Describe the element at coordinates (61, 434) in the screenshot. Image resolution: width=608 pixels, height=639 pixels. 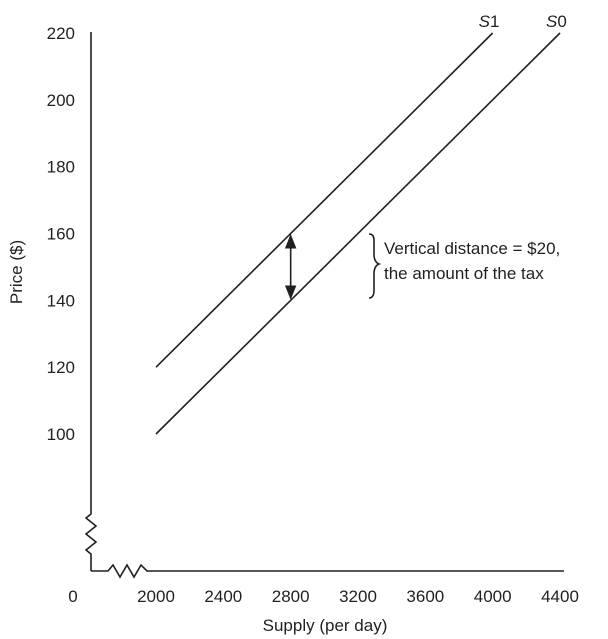
I see `y-tick-label: 100` at that location.